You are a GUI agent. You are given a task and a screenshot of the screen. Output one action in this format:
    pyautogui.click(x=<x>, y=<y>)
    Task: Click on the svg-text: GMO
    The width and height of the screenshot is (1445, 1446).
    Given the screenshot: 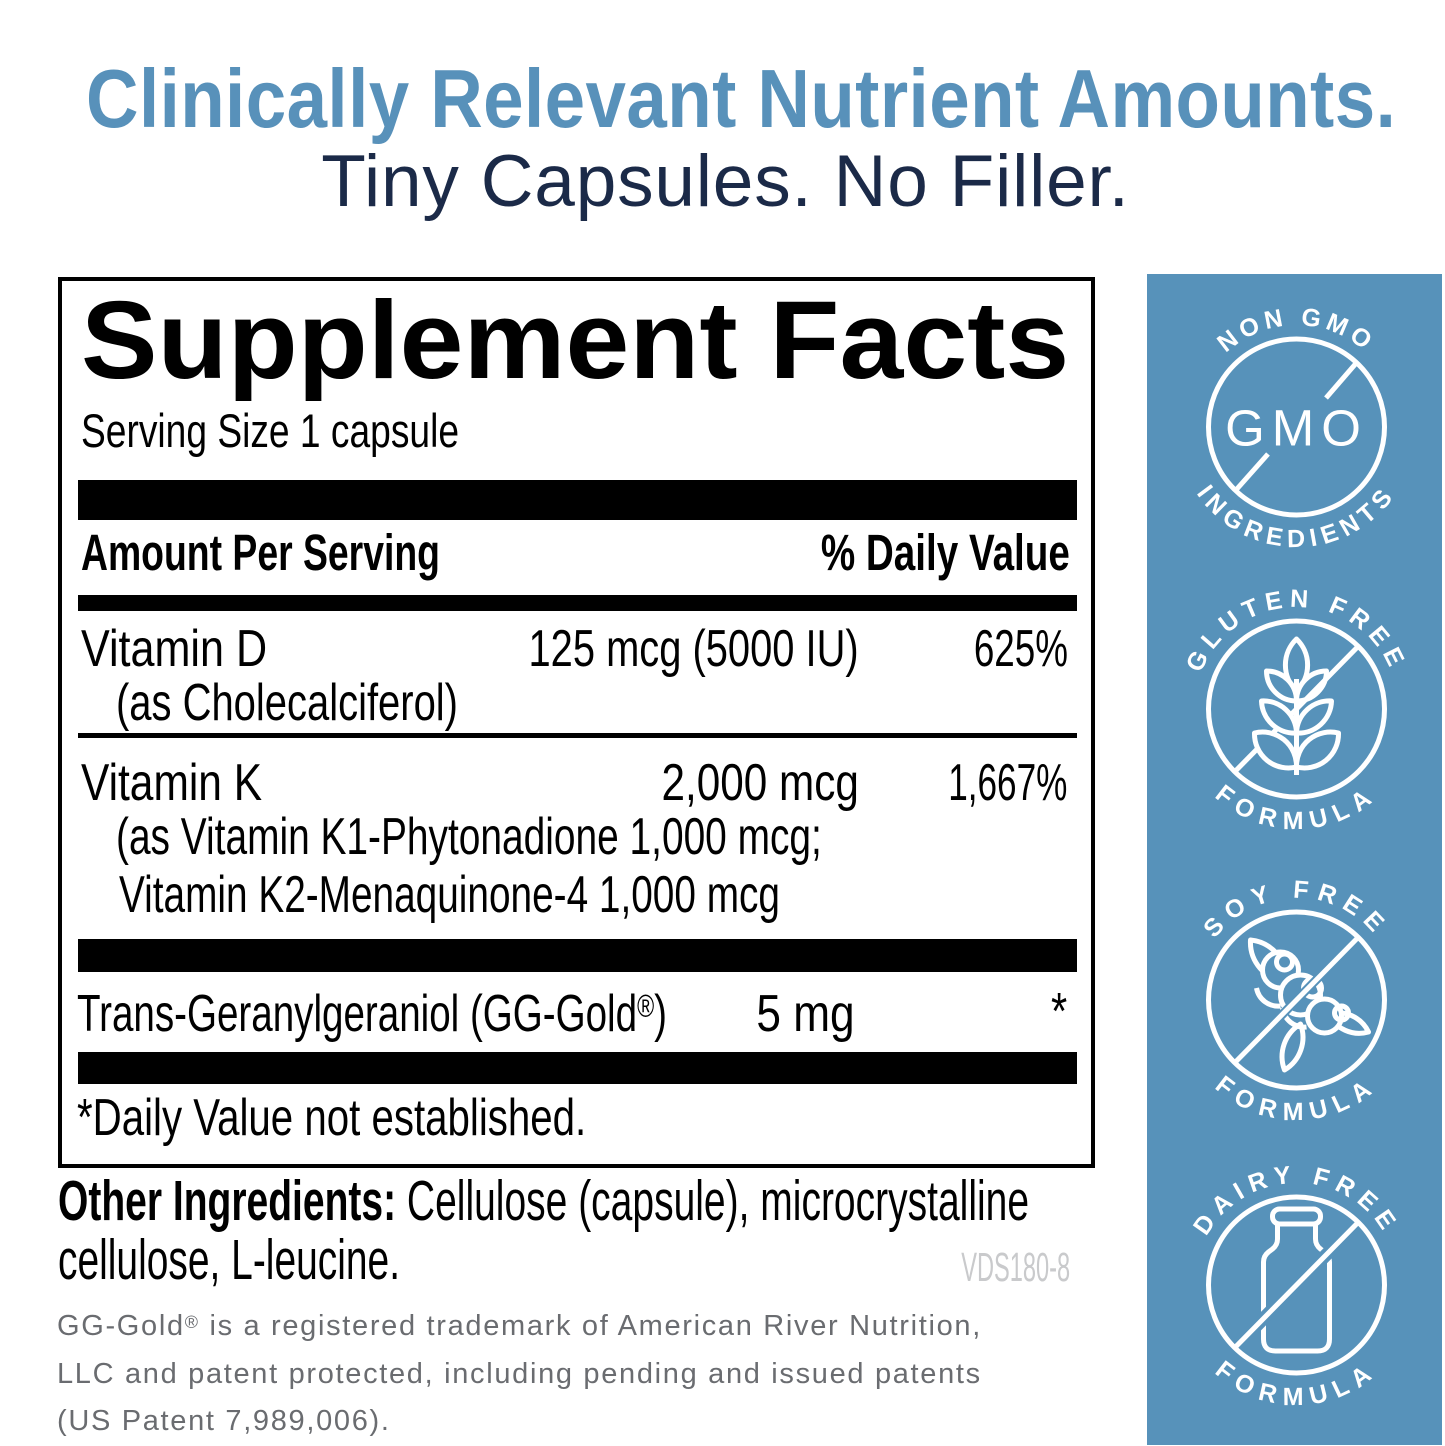 What is the action you would take?
    pyautogui.click(x=1296, y=428)
    